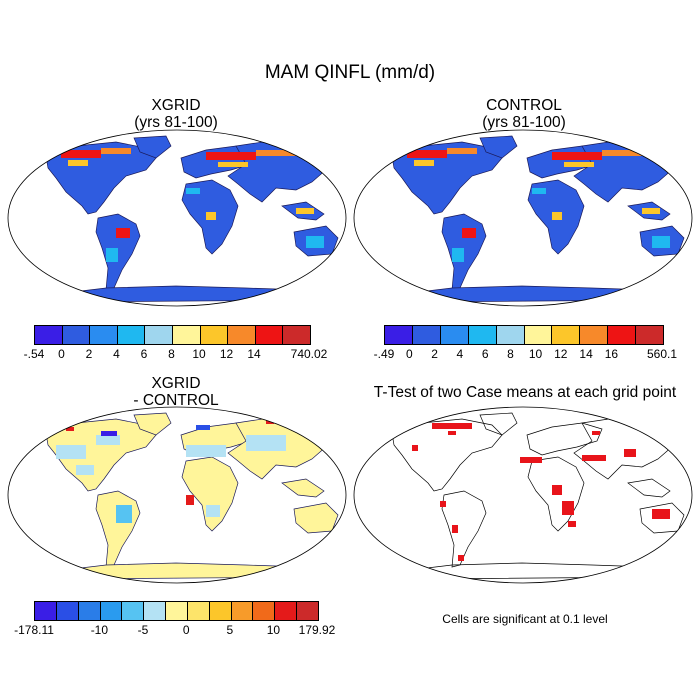  Describe the element at coordinates (143, 630) in the screenshot. I see `colorbar-label: -5` at that location.